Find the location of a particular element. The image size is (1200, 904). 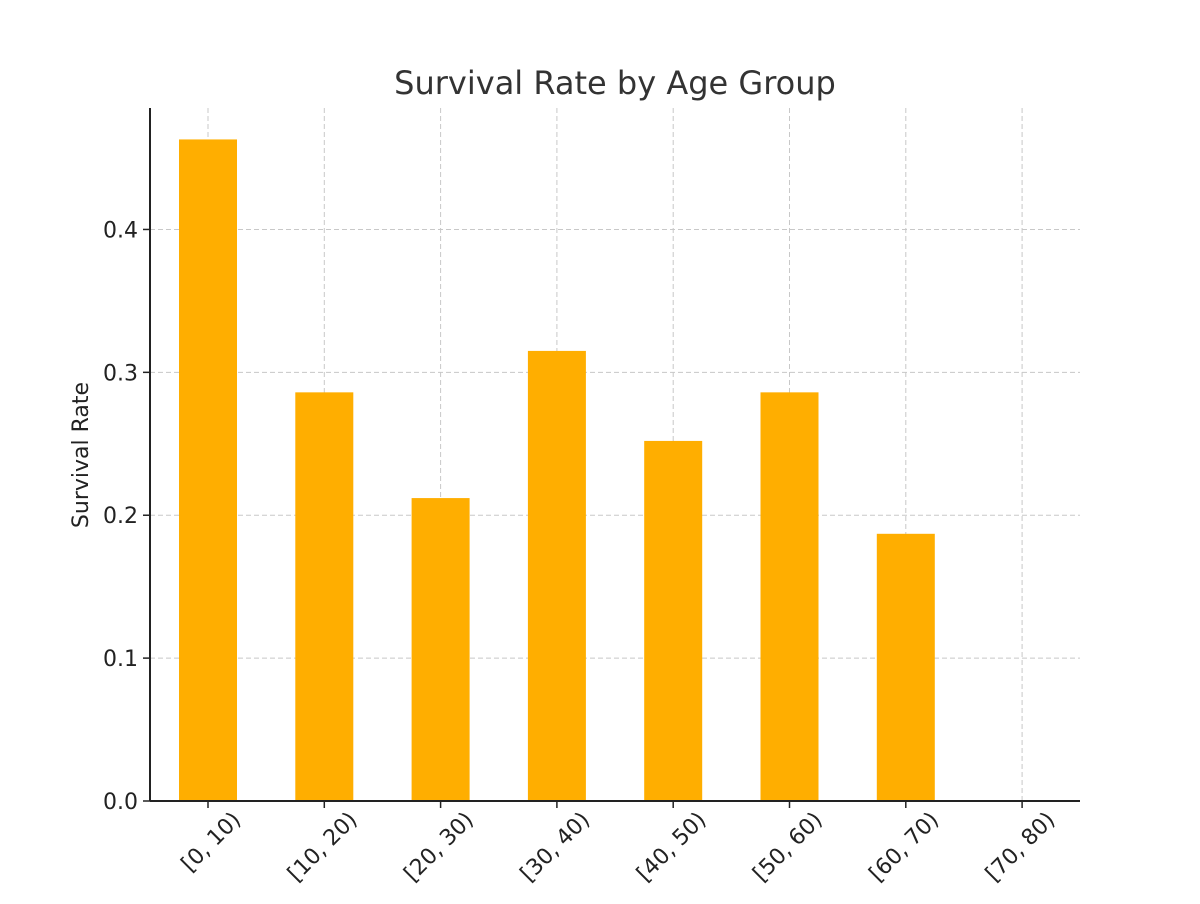

y-tick-label: 0.0 is located at coordinates (120, 802).